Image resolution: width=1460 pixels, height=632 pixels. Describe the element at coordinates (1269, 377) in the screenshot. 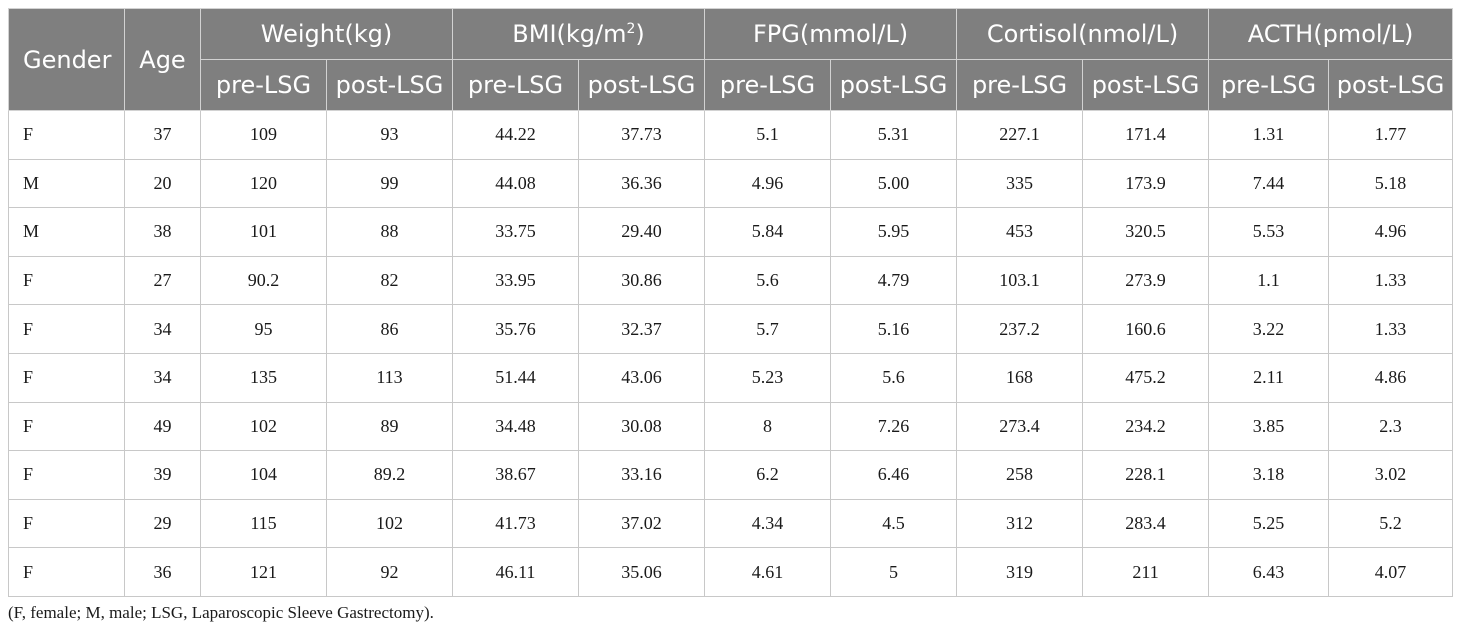

I see `table-cell: 2.11` at that location.